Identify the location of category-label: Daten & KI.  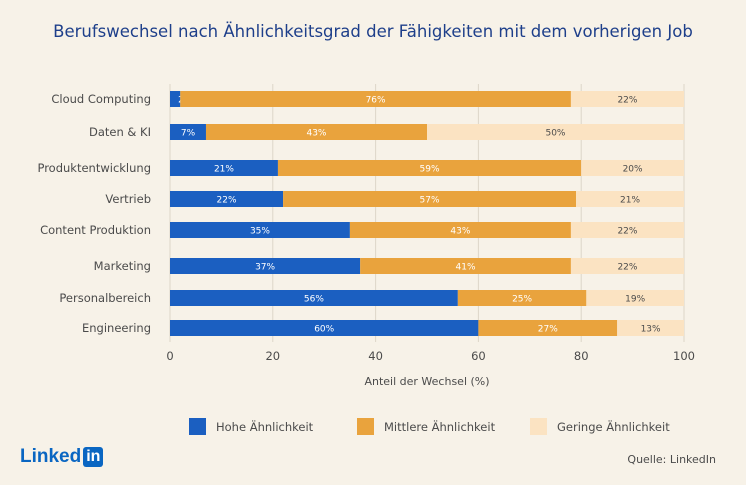
(120, 132).